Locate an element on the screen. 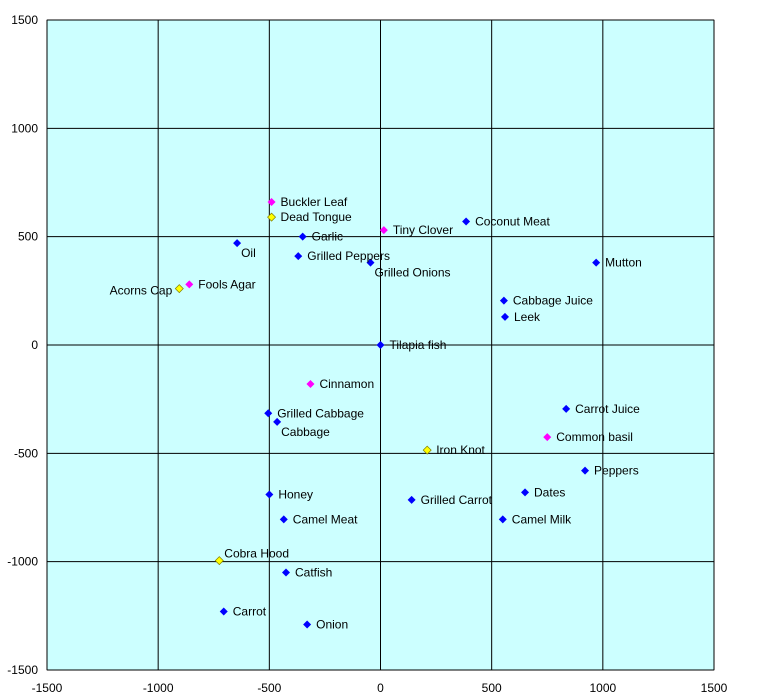 The image size is (762, 698). point-label: Peppers is located at coordinates (616, 471).